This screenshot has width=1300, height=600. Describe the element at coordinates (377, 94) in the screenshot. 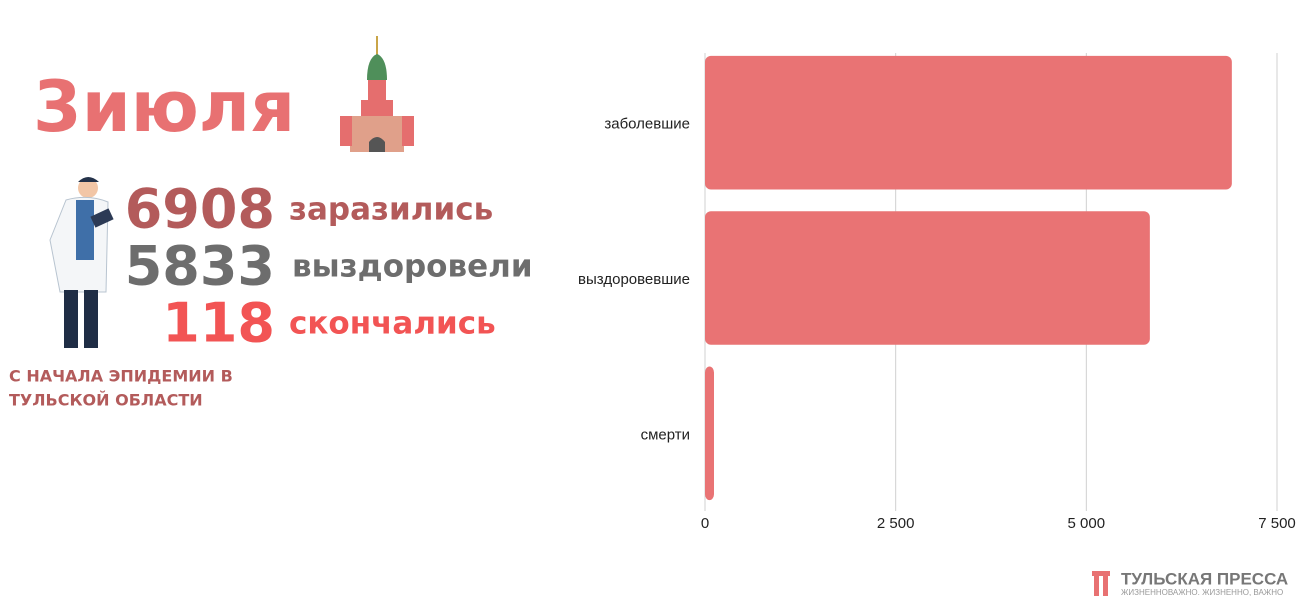

I see `tower-illustration` at that location.